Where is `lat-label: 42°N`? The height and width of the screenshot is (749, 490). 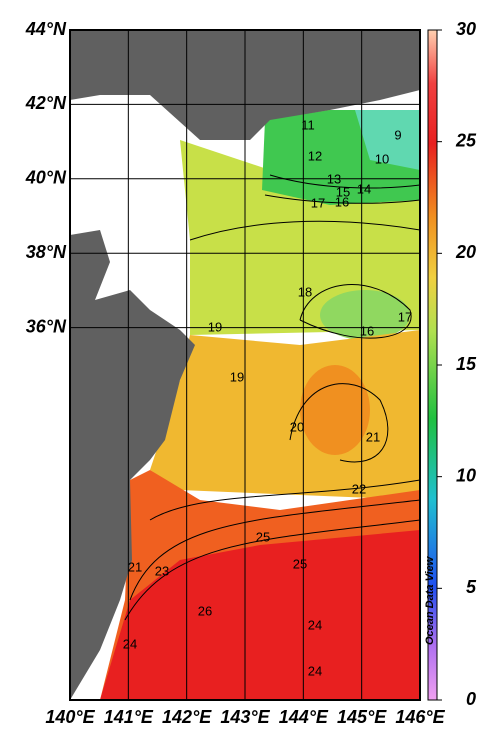
lat-label: 42°N is located at coordinates (46, 103).